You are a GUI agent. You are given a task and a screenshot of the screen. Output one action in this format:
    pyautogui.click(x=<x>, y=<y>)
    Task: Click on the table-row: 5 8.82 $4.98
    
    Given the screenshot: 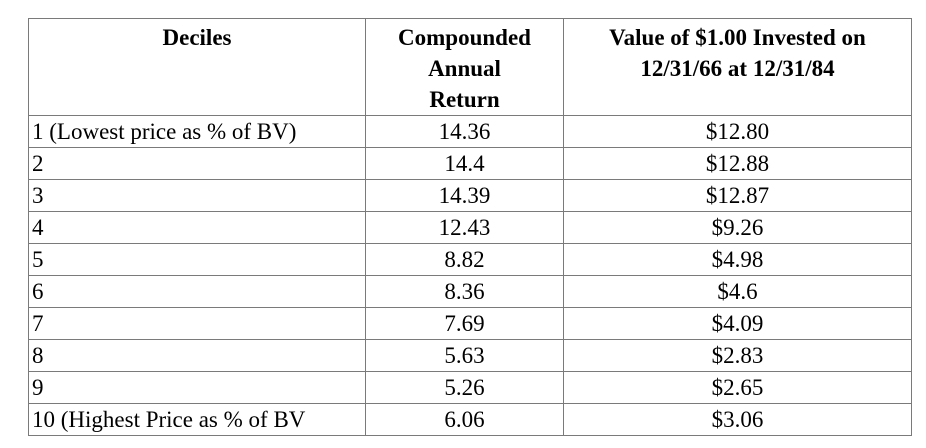 What is the action you would take?
    pyautogui.click(x=470, y=259)
    